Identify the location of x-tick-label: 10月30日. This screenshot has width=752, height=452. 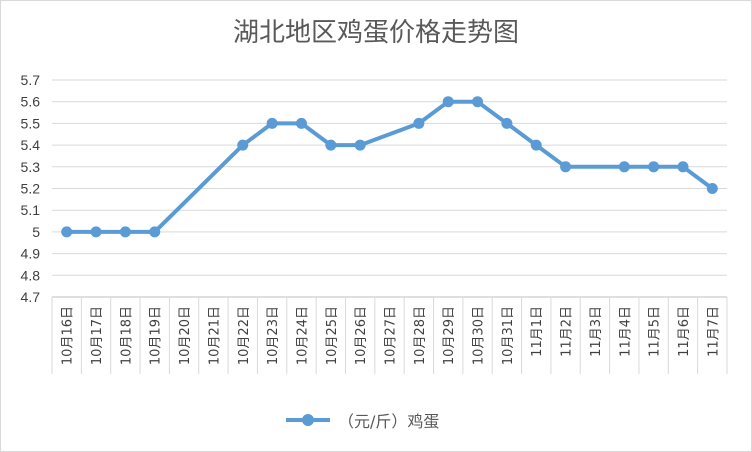
(479, 335).